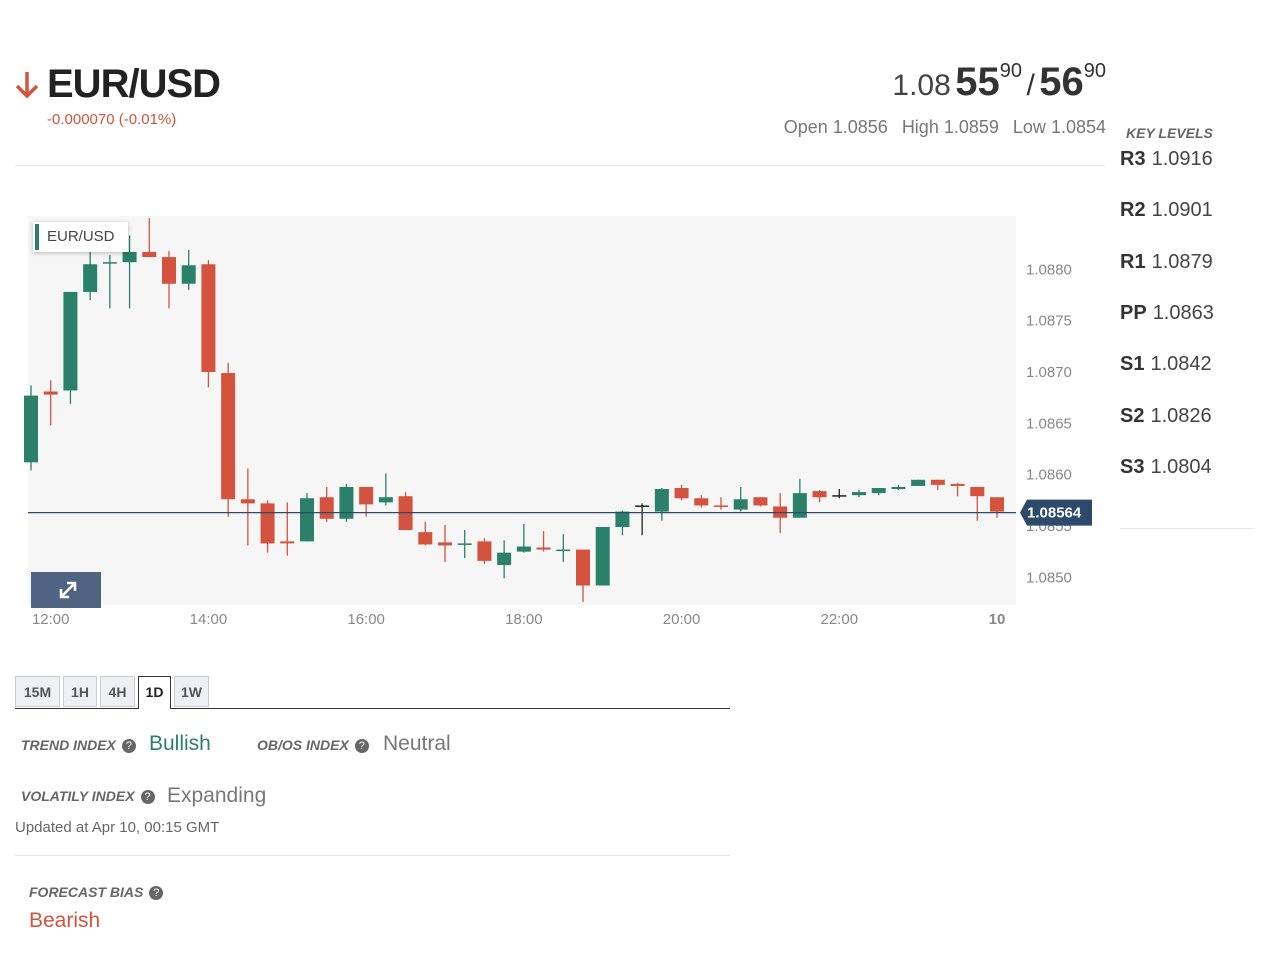  What do you see at coordinates (1049, 269) in the screenshot?
I see `y-tick-label: 1.0880` at bounding box center [1049, 269].